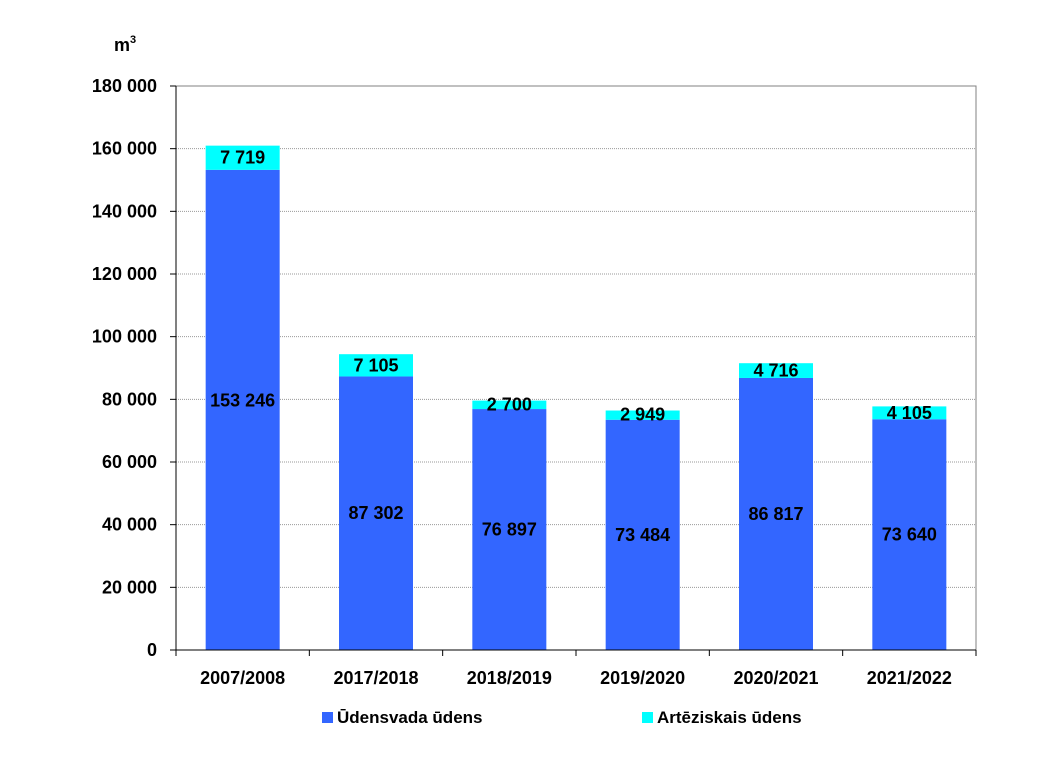 This screenshot has width=1040, height=764. I want to click on unit-superscript: 3, so click(133, 40).